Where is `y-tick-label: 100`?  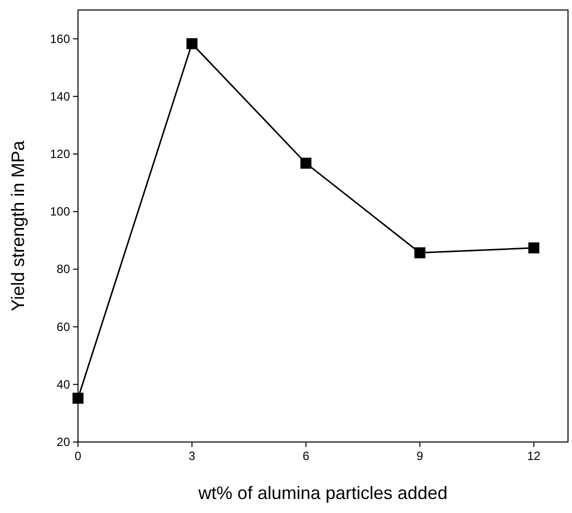
y-tick-label: 100 is located at coordinates (60, 211).